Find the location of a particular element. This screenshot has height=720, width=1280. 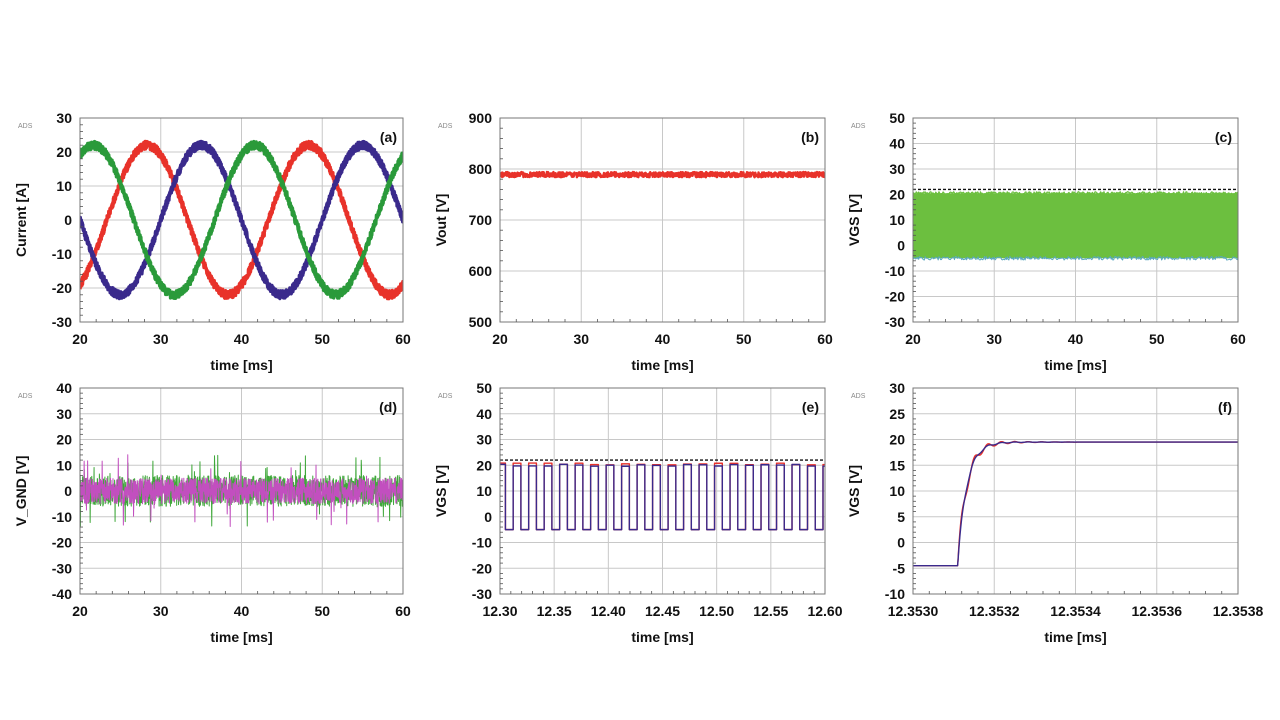

panel-e-xtick-label: 12.45 is located at coordinates (662, 611).